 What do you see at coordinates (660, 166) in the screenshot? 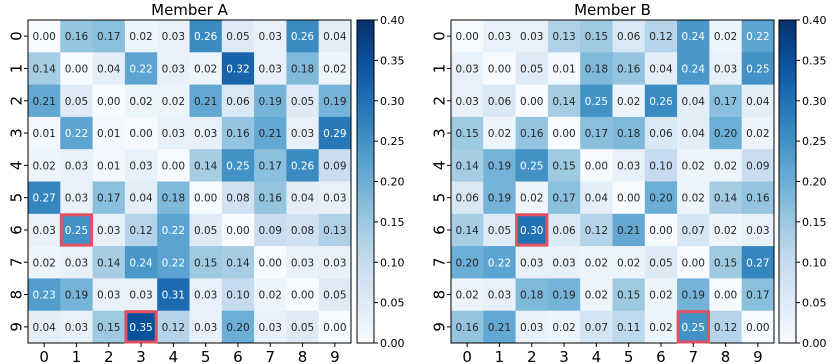
I see `cell-value-label: 0.10` at bounding box center [660, 166].